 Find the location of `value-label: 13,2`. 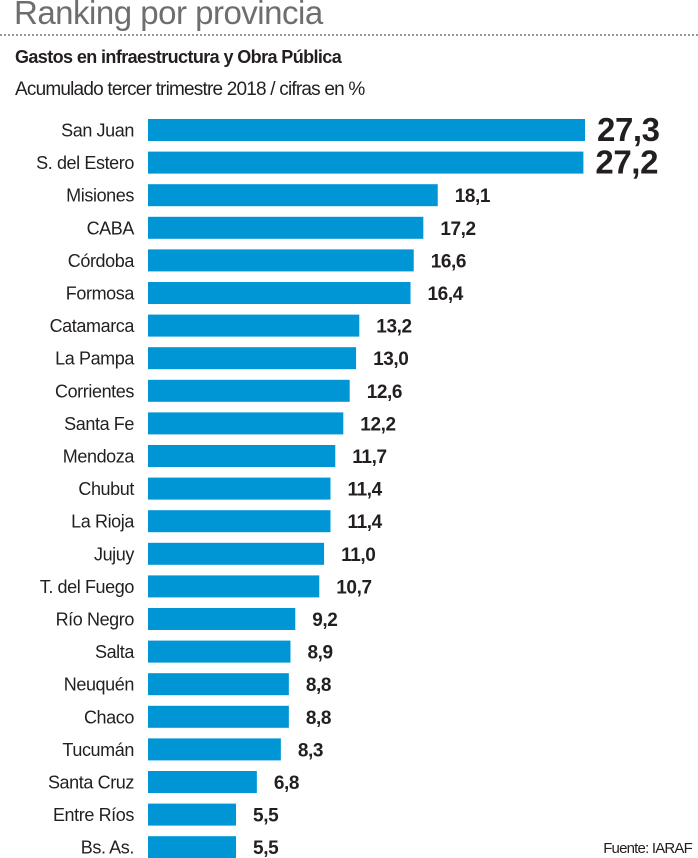

value-label: 13,2 is located at coordinates (393, 327).